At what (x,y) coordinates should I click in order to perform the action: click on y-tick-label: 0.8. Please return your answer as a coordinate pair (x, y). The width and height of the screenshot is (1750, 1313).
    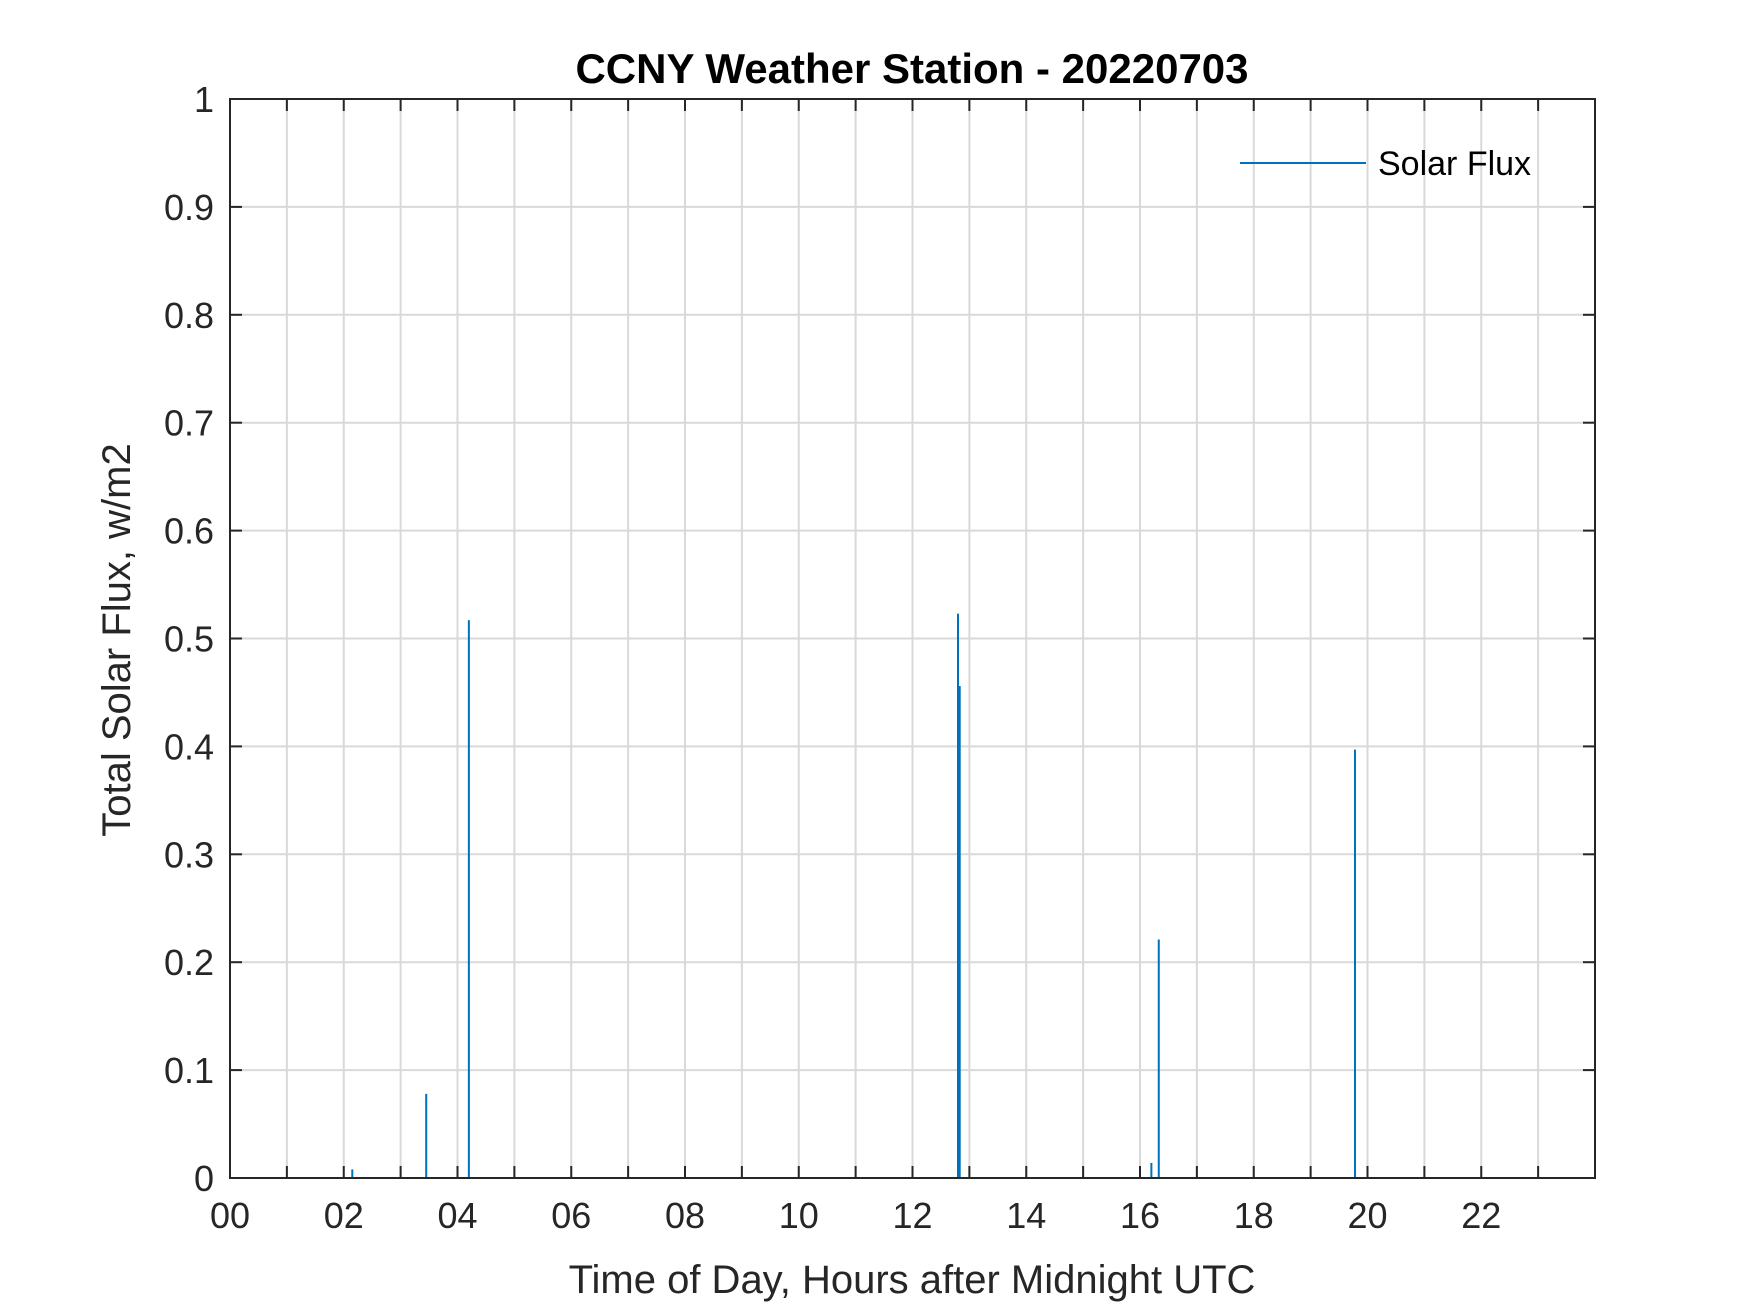
    Looking at the image, I should click on (189, 315).